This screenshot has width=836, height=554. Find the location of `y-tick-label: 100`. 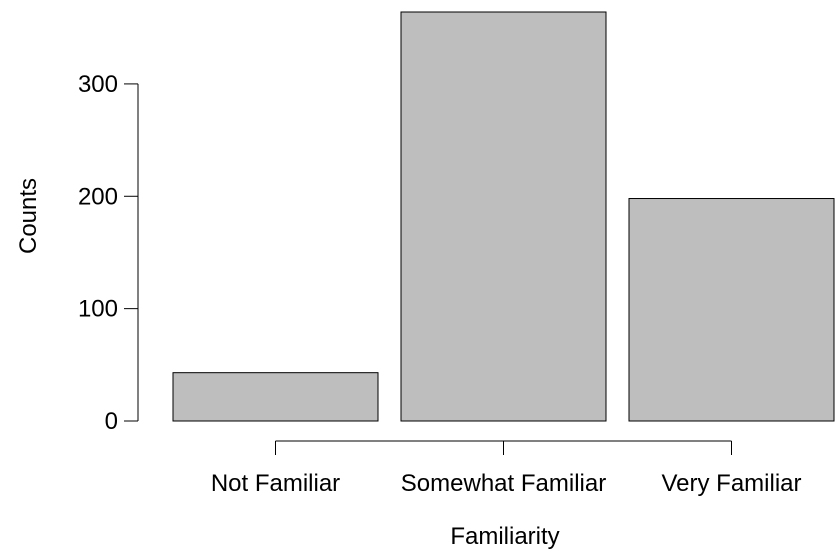

y-tick-label: 100 is located at coordinates (98, 309).